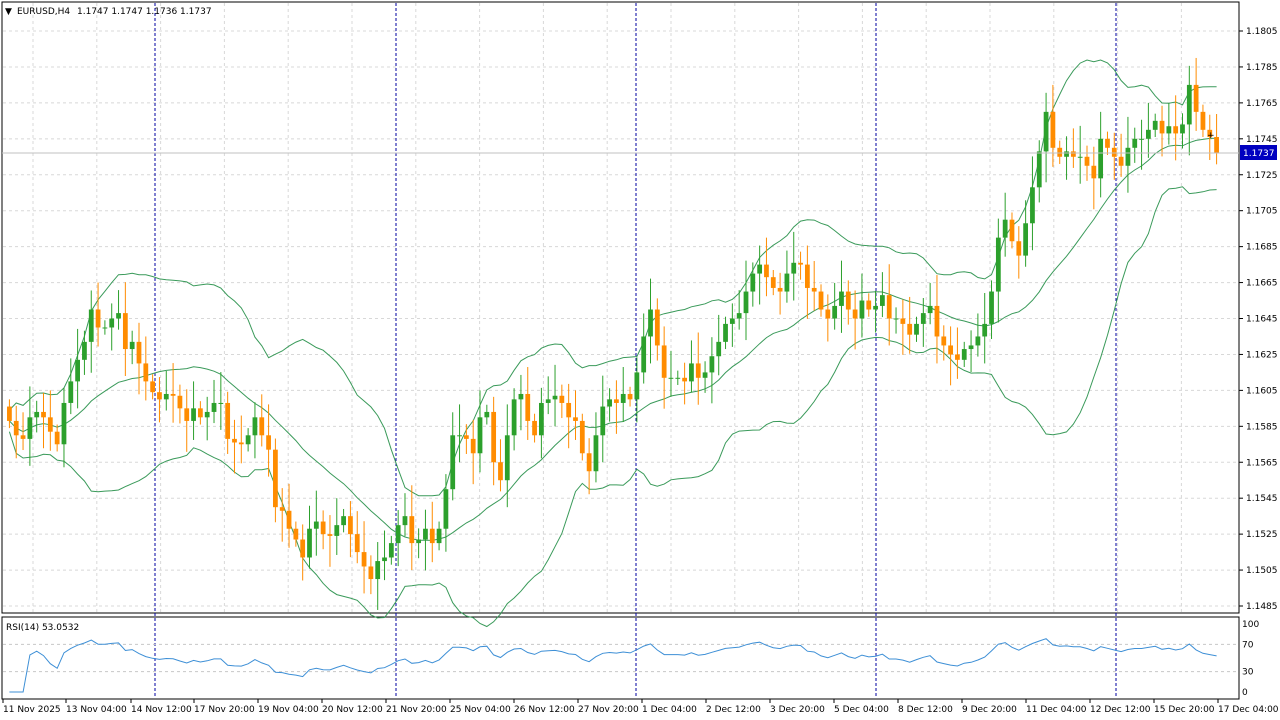  I want to click on symbol-dropdown-icon: ▼, so click(8, 12).